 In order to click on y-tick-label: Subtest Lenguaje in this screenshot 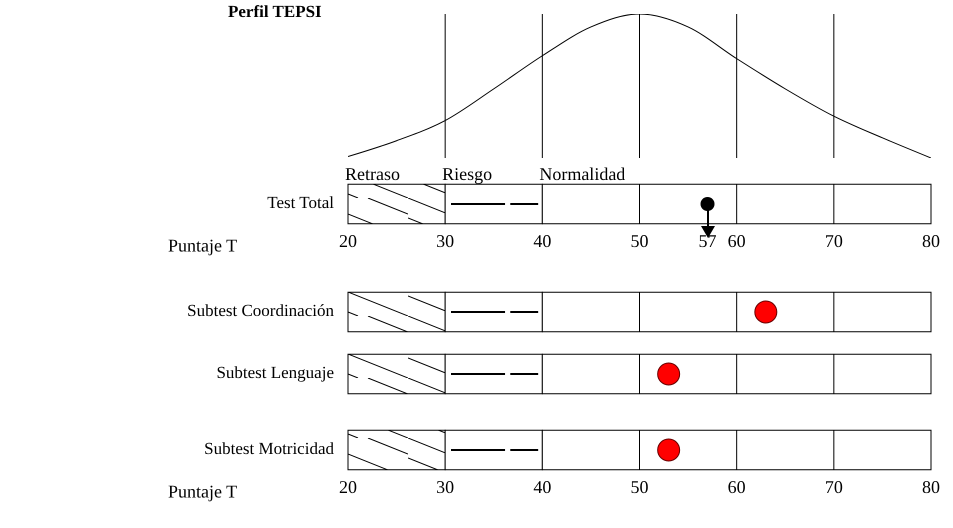, I will do `click(275, 372)`.